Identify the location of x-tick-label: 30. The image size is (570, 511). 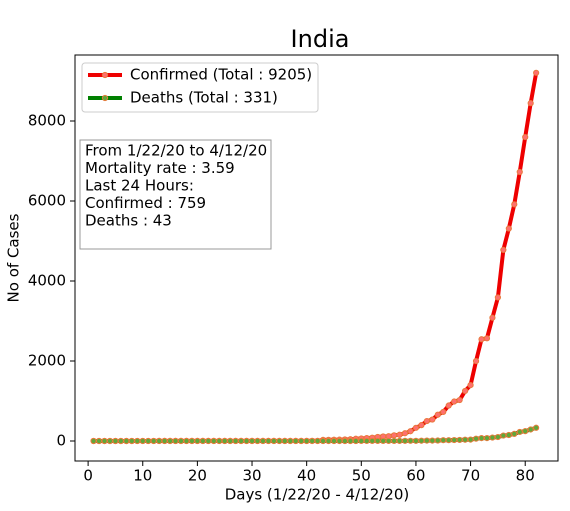
(251, 476).